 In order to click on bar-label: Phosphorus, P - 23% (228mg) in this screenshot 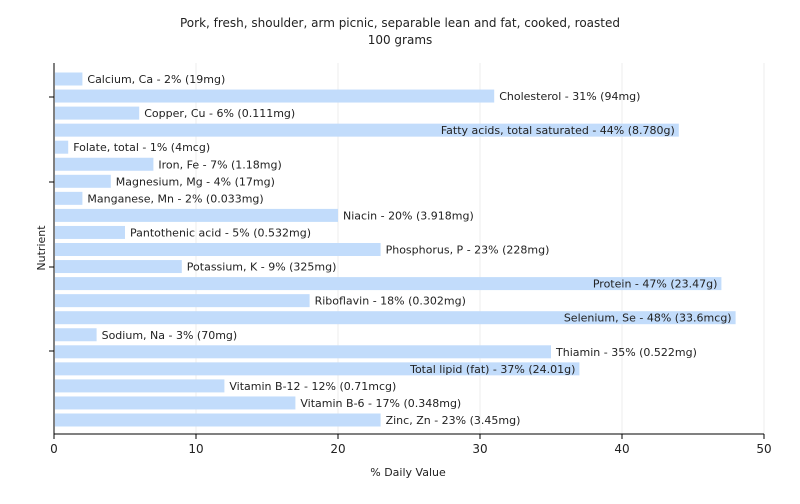, I will do `click(468, 250)`.